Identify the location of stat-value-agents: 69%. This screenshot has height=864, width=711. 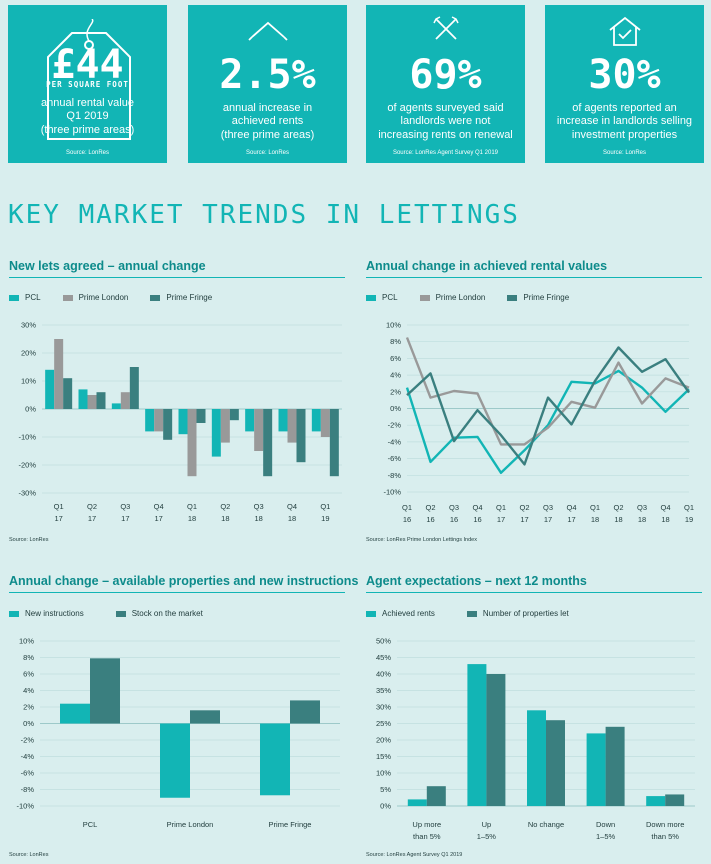
(445, 75).